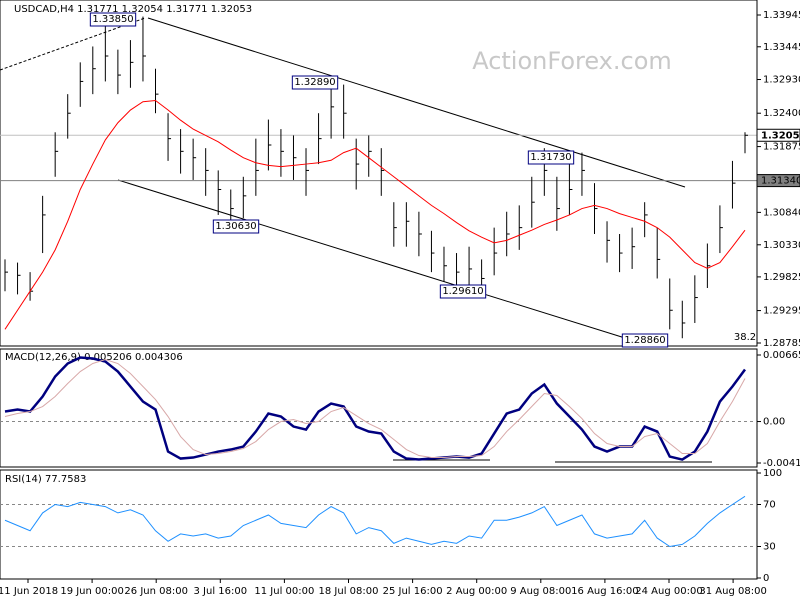  What do you see at coordinates (781, 463) in the screenshot?
I see `y-tick-label: -0.004145` at bounding box center [781, 463].